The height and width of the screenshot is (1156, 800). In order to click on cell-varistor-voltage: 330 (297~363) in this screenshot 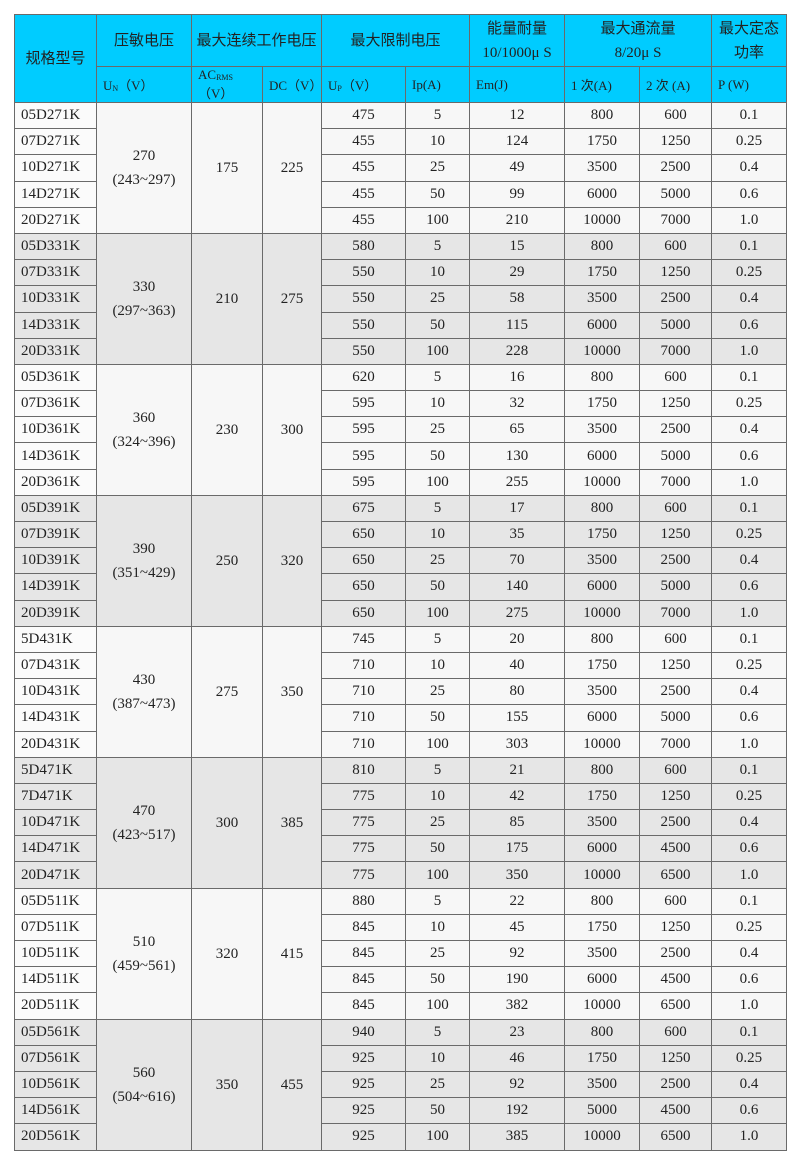, I will do `click(144, 298)`.